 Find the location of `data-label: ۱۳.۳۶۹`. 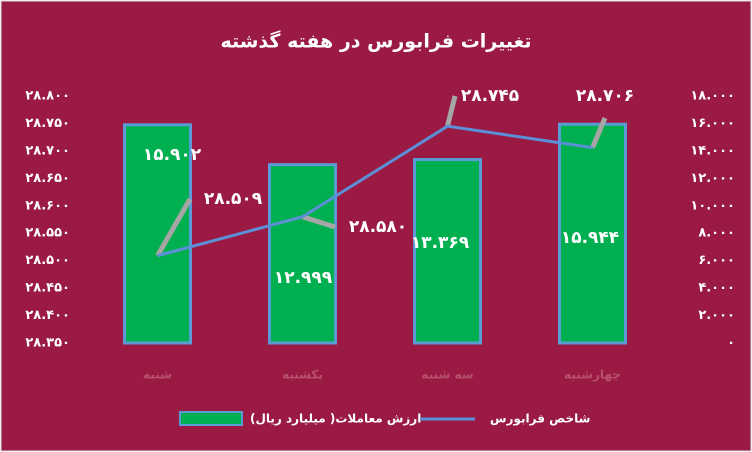

data-label: ۱۳.۳۶۹ is located at coordinates (440, 243).